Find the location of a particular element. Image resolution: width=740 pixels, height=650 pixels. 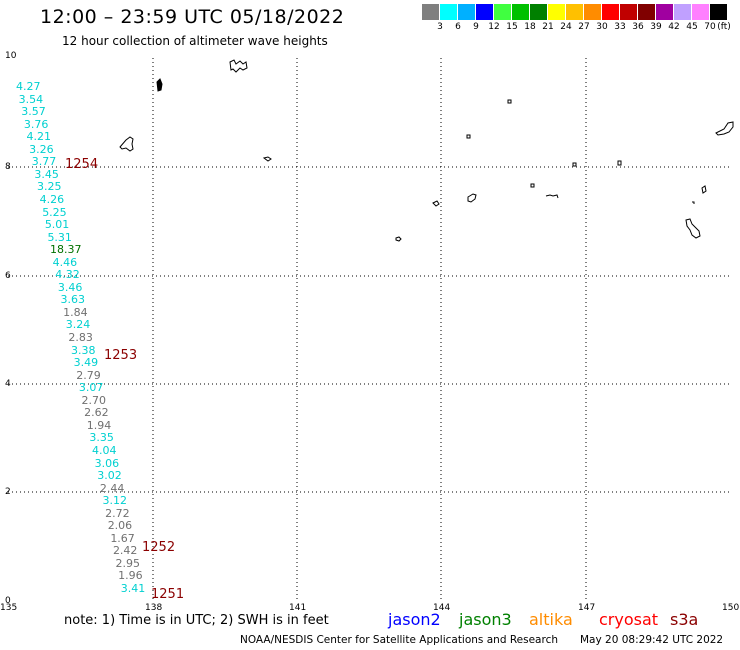

swh-value: 3.06 is located at coordinates (107, 463).